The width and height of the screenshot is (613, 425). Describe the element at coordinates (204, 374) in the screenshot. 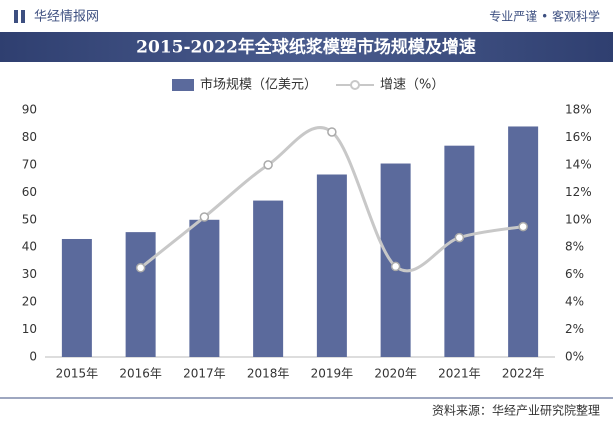

I see `x-tick-label: 2017年` at that location.